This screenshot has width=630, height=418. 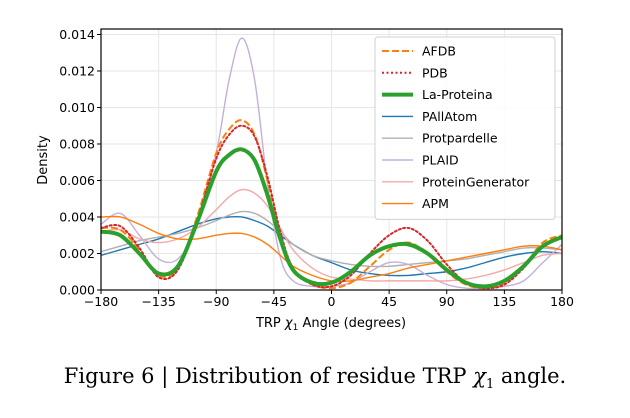 I want to click on x-tick-label: 135, so click(x=504, y=301).